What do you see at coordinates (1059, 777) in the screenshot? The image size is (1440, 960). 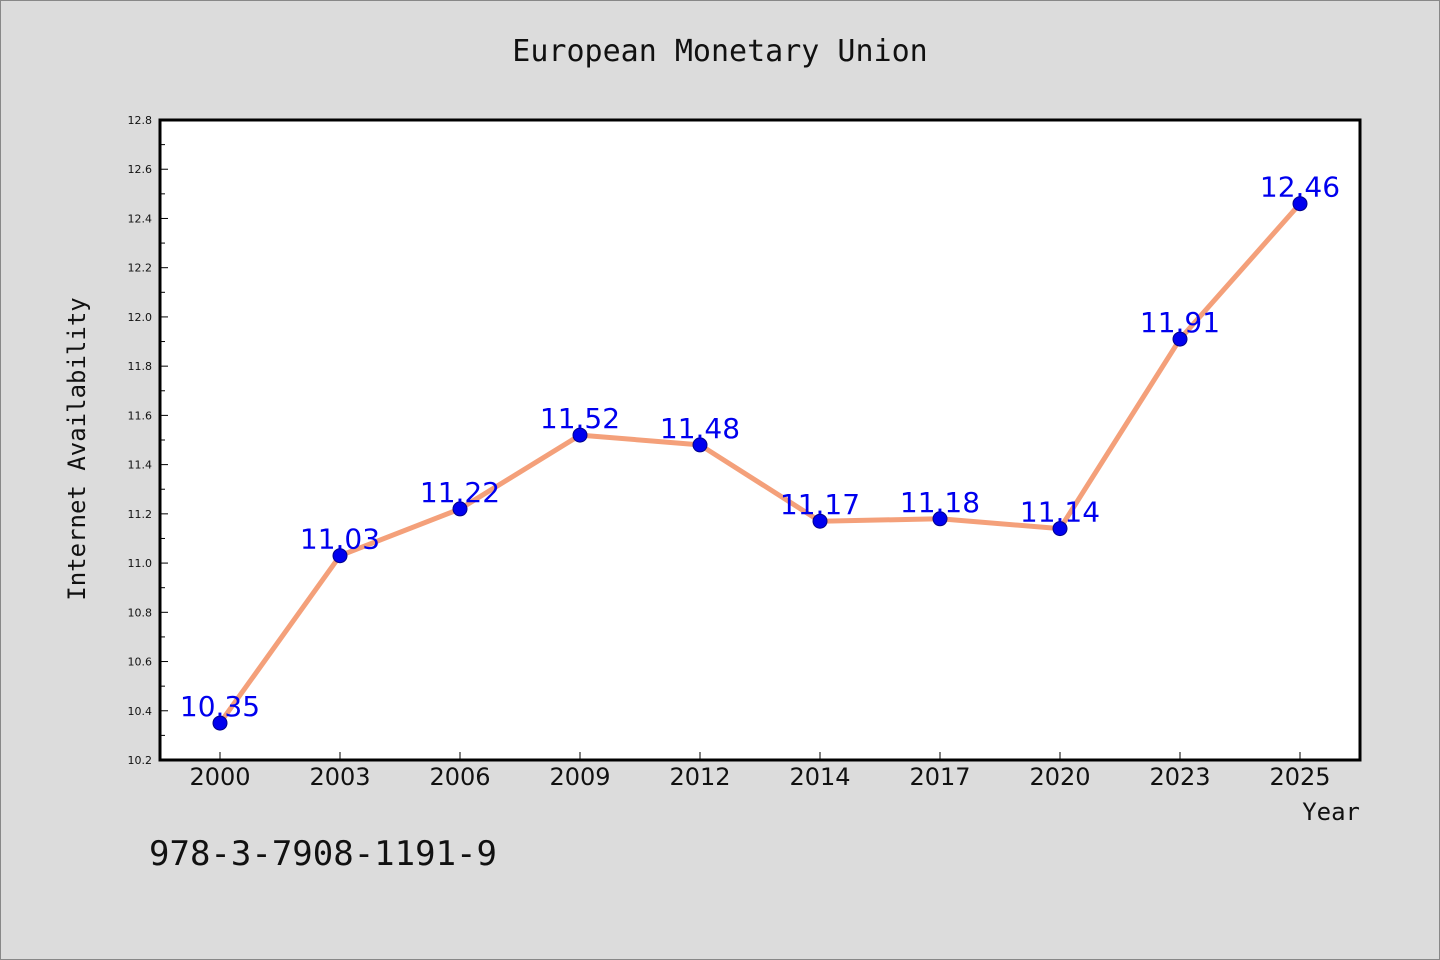 I see `x-tick-label: 2020` at bounding box center [1059, 777].